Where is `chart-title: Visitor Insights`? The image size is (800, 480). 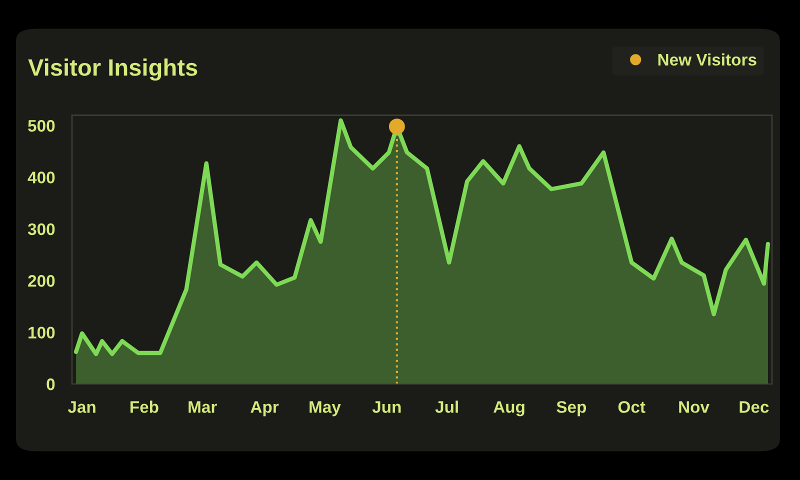
chart-title: Visitor Insights is located at coordinates (113, 69).